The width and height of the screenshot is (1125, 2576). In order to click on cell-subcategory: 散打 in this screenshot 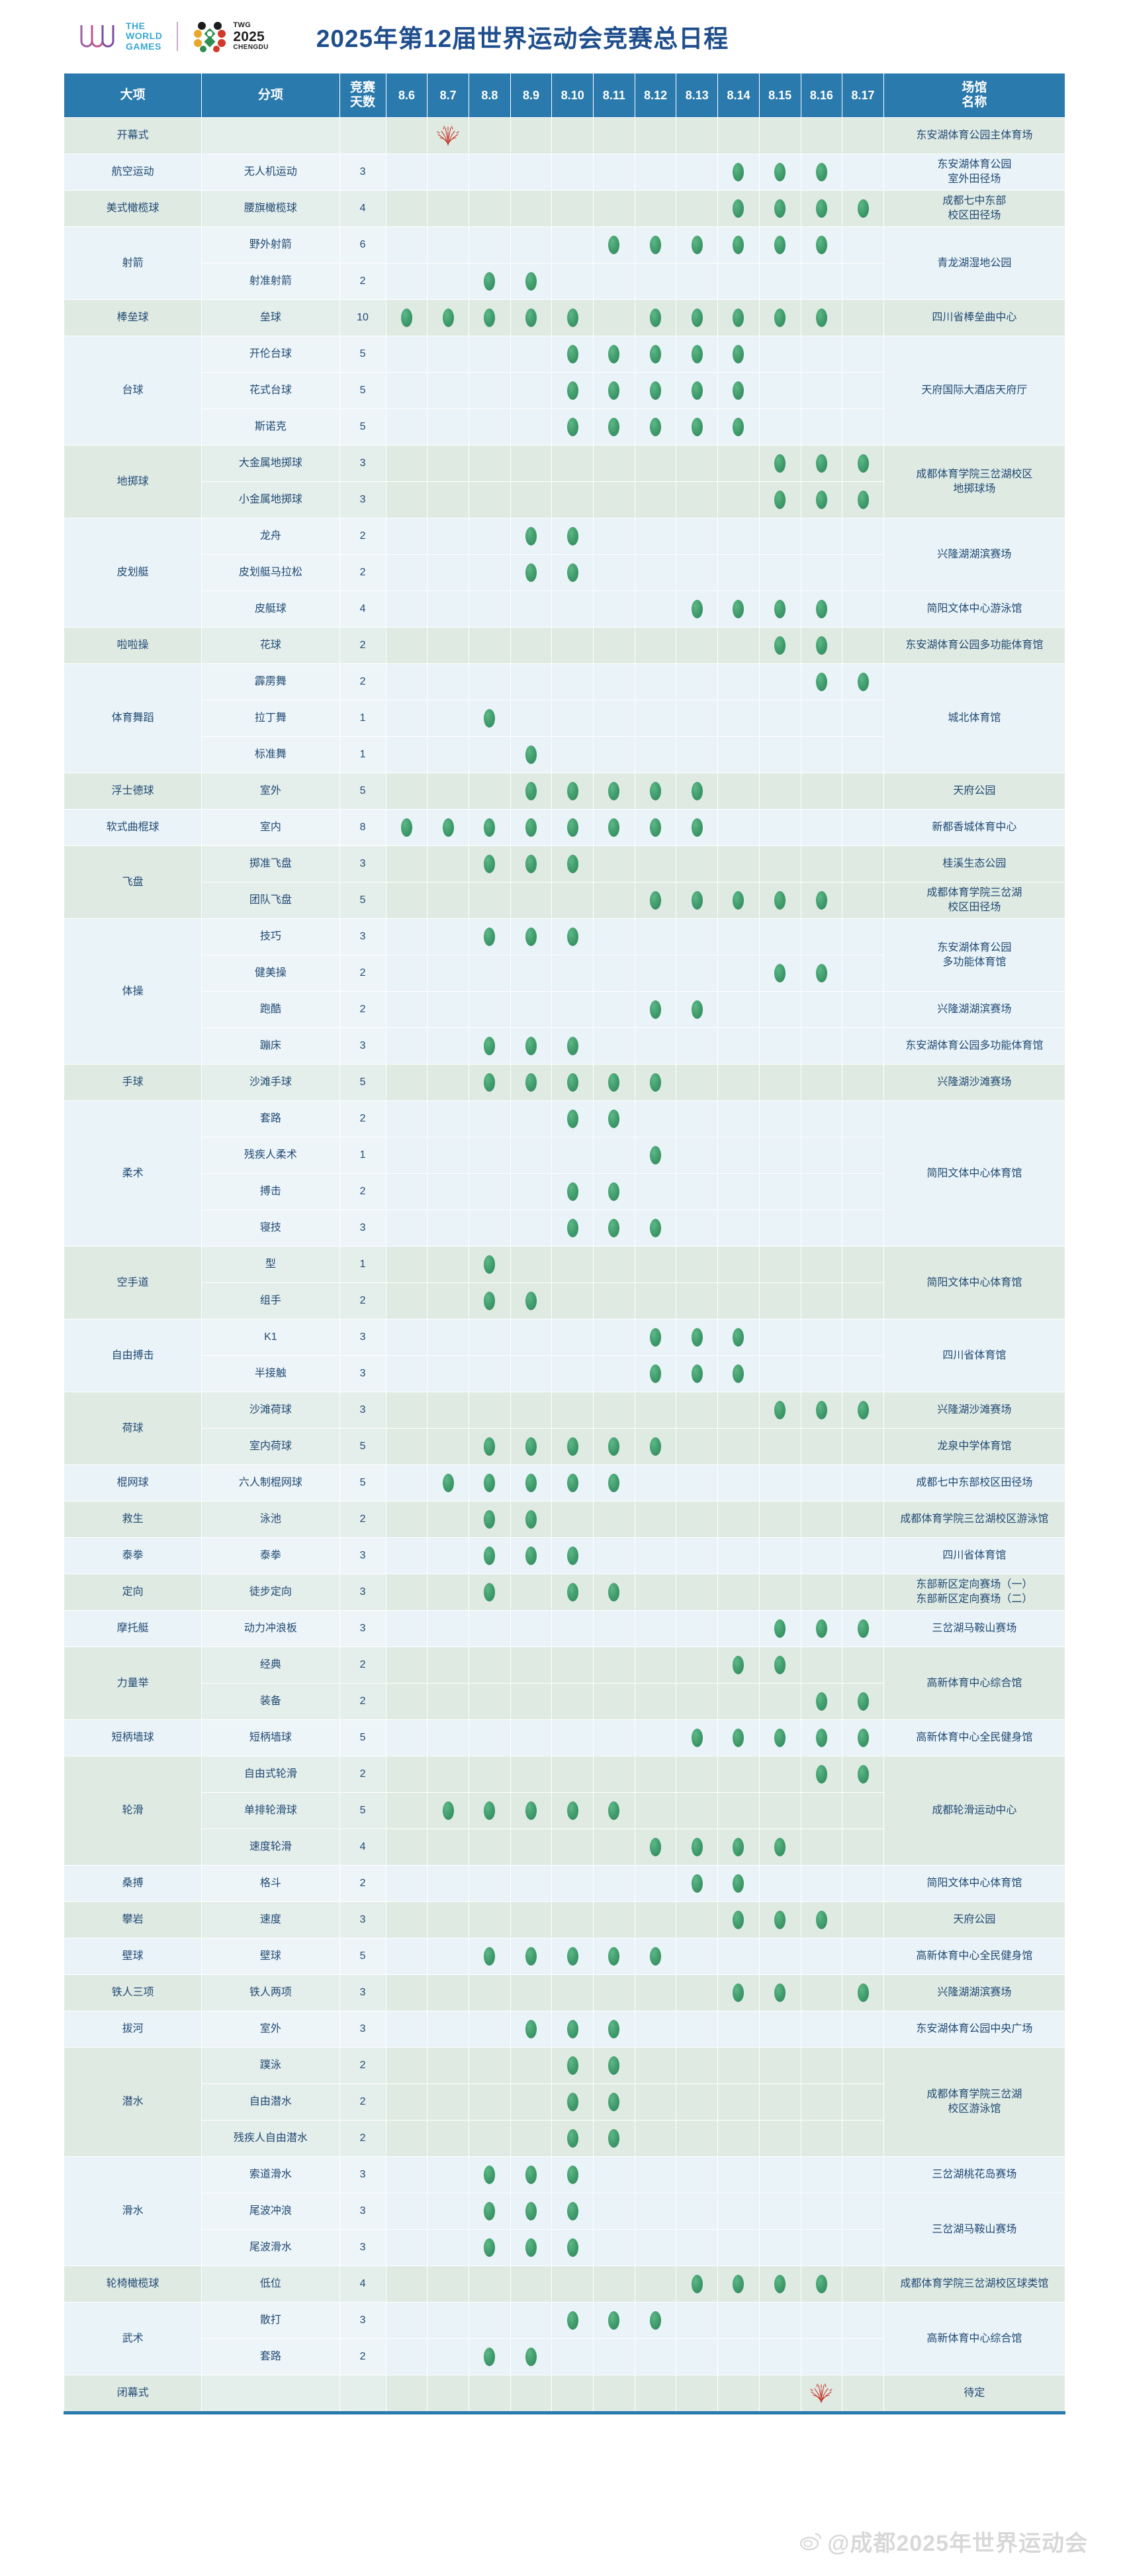, I will do `click(270, 2320)`.